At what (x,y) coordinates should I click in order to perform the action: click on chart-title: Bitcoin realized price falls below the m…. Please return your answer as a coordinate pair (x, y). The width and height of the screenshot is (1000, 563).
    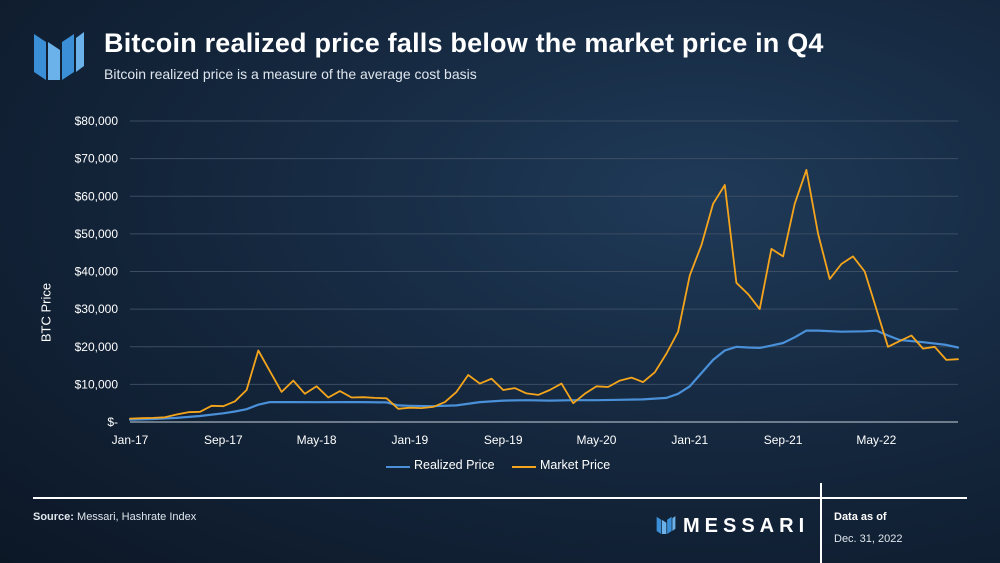
    Looking at the image, I should click on (464, 43).